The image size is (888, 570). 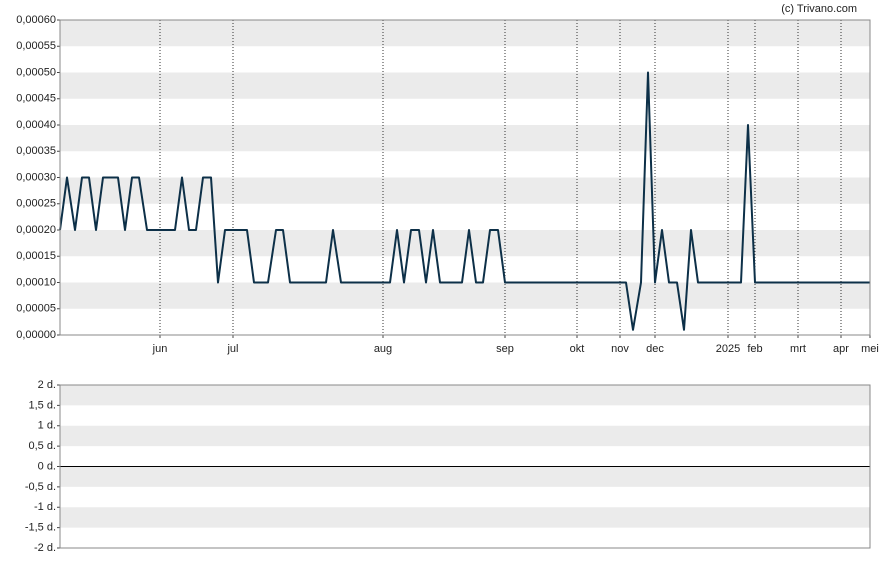 I want to click on y-tick-label: 0 d., so click(x=47, y=466).